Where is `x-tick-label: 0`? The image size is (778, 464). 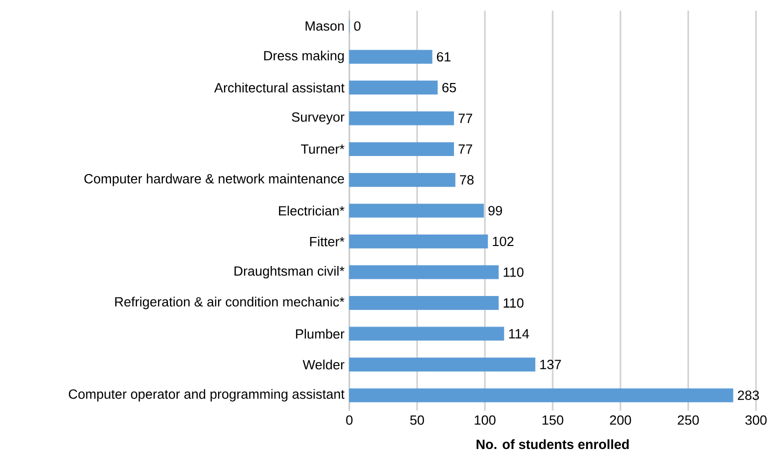 x-tick-label: 0 is located at coordinates (349, 420).